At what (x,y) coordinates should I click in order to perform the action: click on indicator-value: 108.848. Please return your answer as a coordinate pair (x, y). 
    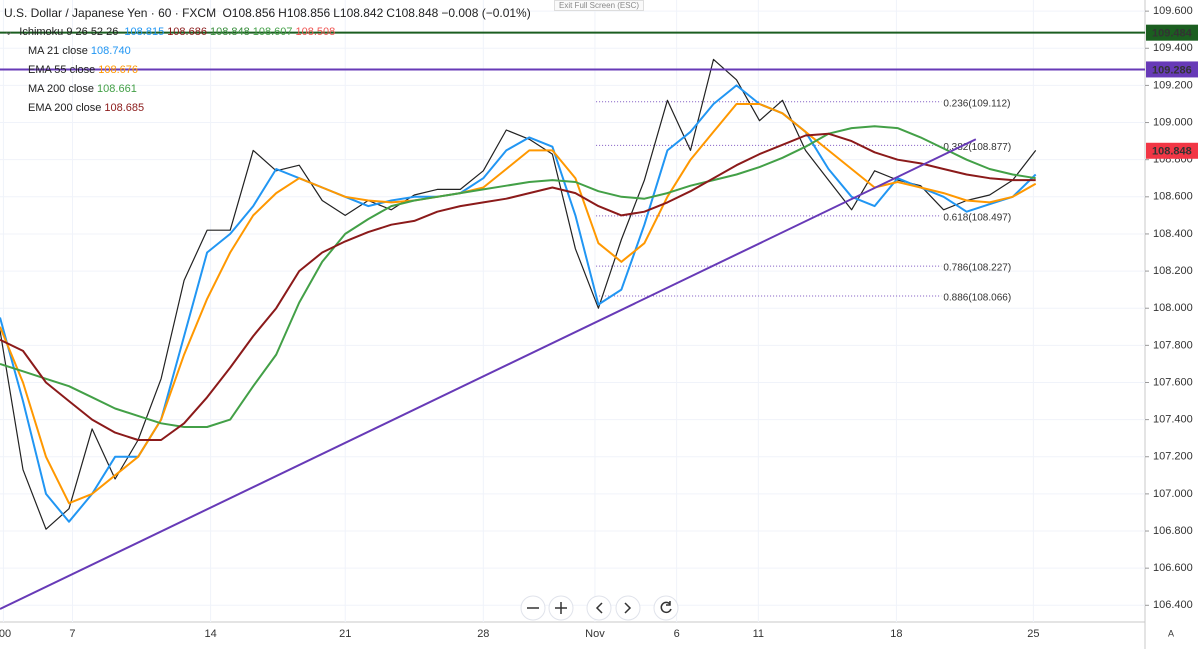
    Looking at the image, I should click on (229, 32).